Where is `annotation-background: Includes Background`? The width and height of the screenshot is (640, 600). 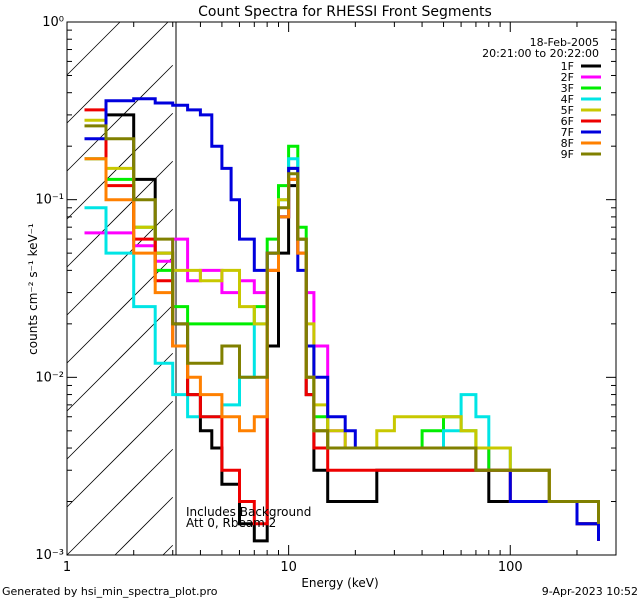 annotation-background: Includes Background is located at coordinates (248, 512).